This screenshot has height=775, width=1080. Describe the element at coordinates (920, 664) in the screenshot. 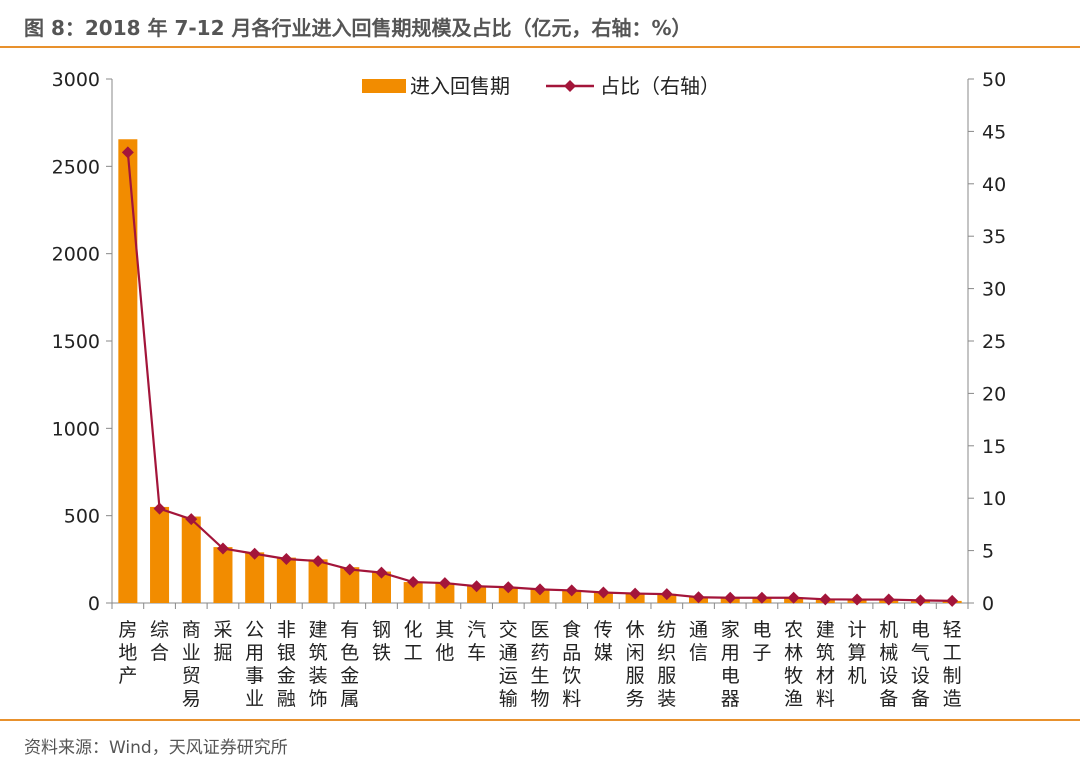

I see `x-tick-label: 电气设备` at that location.